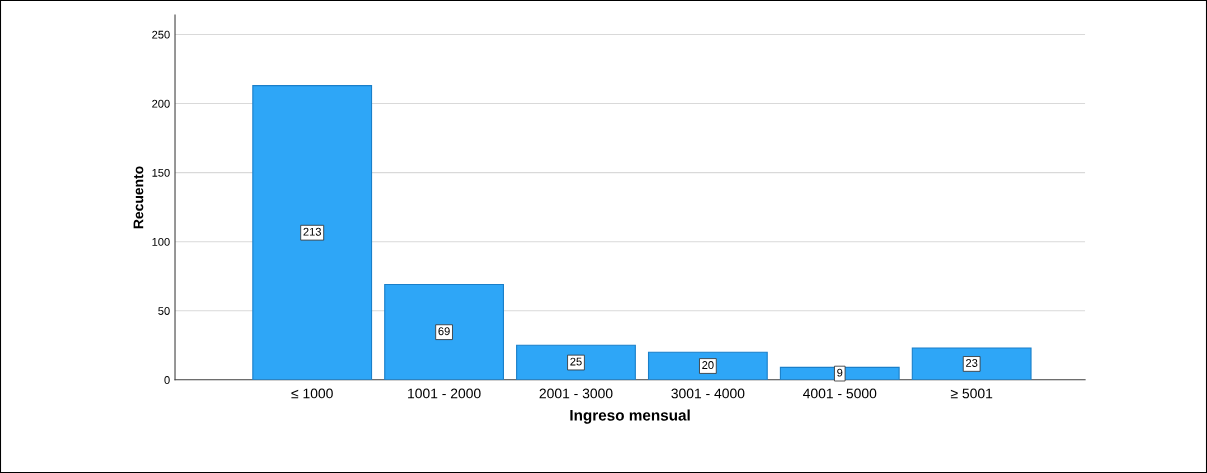 This screenshot has width=1207, height=473. I want to click on y-tick-label: 50, so click(164, 311).